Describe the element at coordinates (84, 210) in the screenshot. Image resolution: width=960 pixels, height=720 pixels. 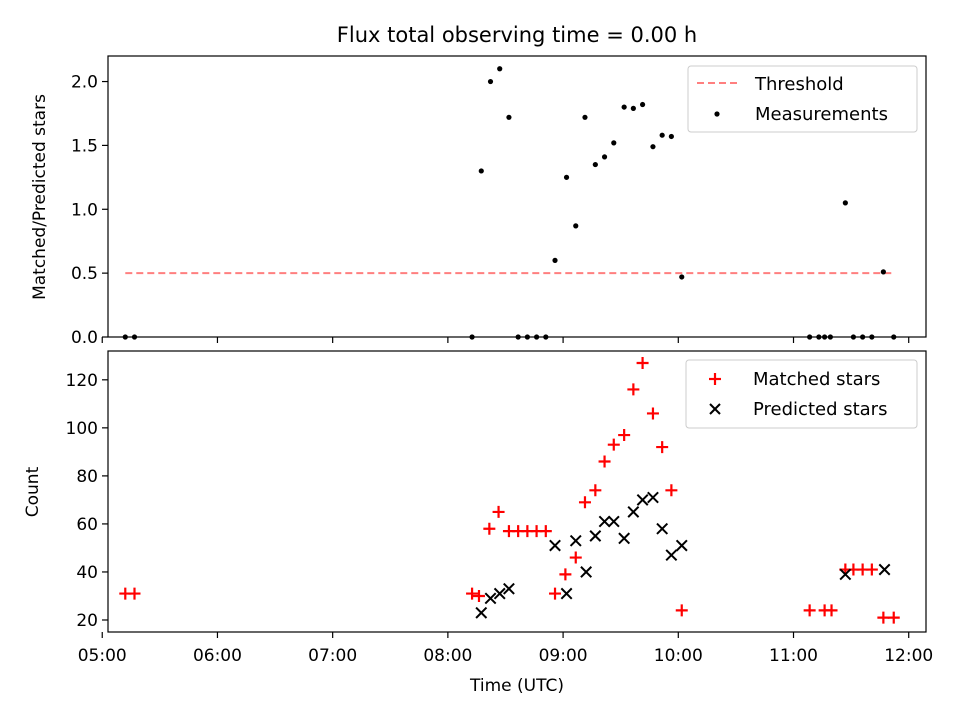
I see `y-tick-label: 1.0` at that location.